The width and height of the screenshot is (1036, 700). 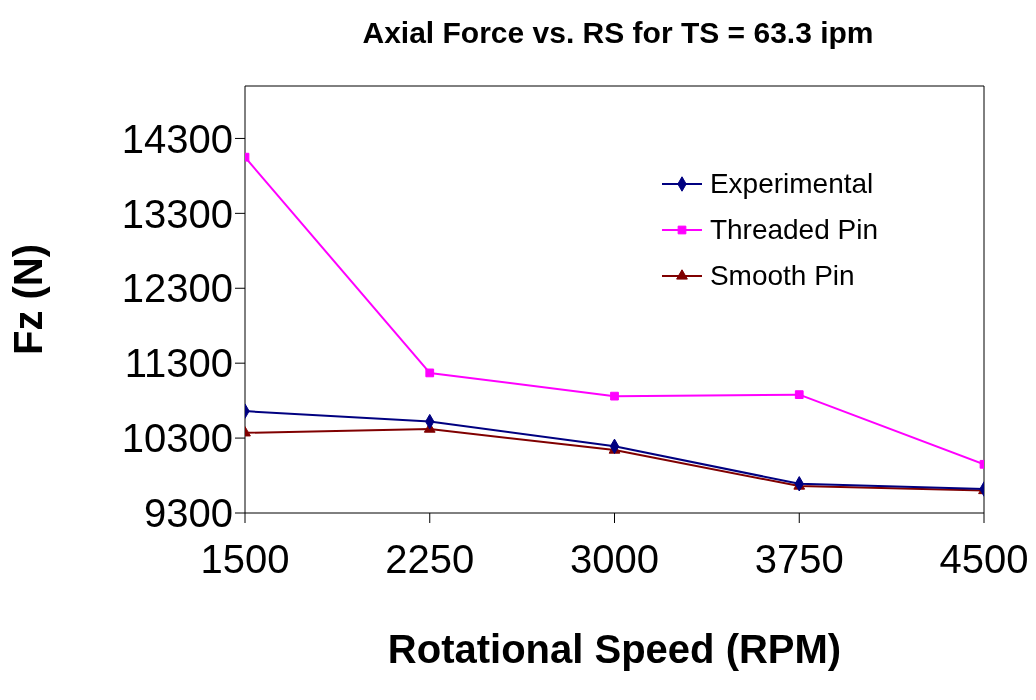 I want to click on x-tick-label: 3750, so click(x=799, y=559).